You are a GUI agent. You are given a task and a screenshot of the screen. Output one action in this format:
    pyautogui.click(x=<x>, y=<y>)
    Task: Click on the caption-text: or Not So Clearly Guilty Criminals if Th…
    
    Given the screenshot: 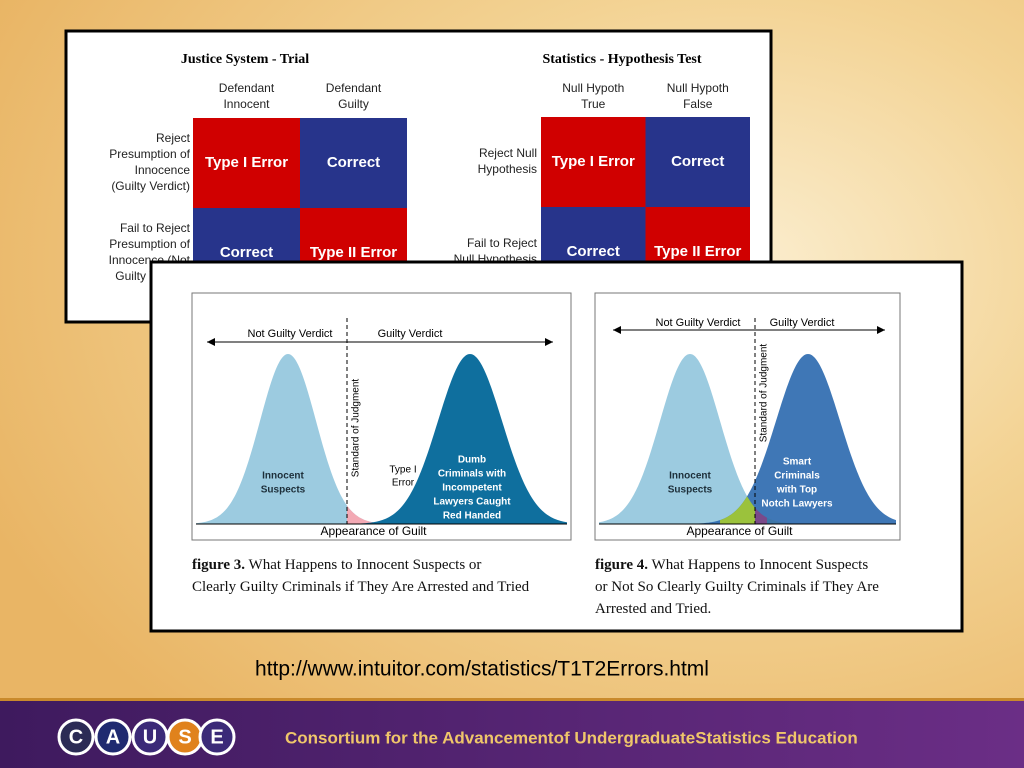 What is the action you would take?
    pyautogui.click(x=737, y=587)
    